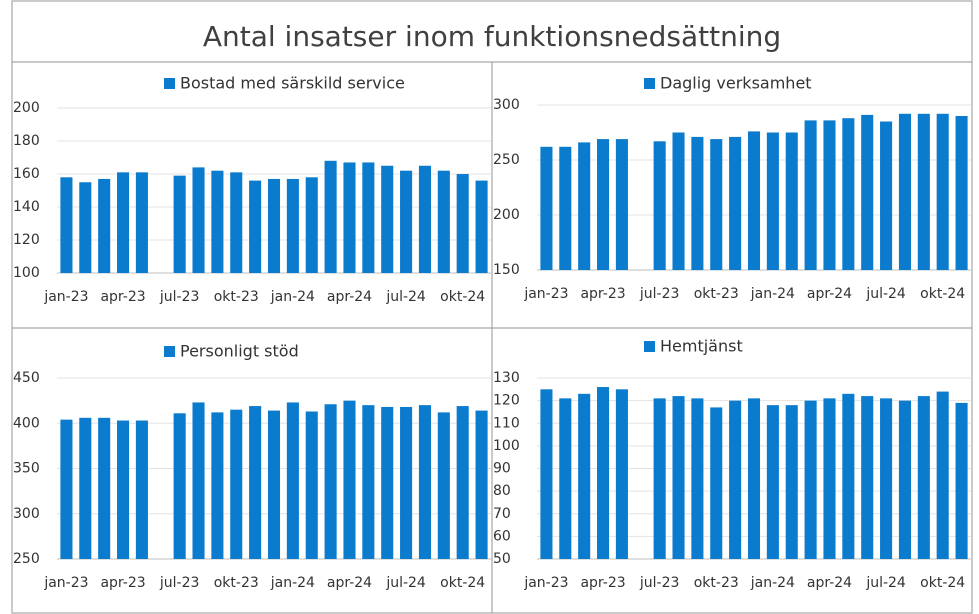  Describe the element at coordinates (942, 294) in the screenshot. I see `x-tick-label: okt-24` at that location.